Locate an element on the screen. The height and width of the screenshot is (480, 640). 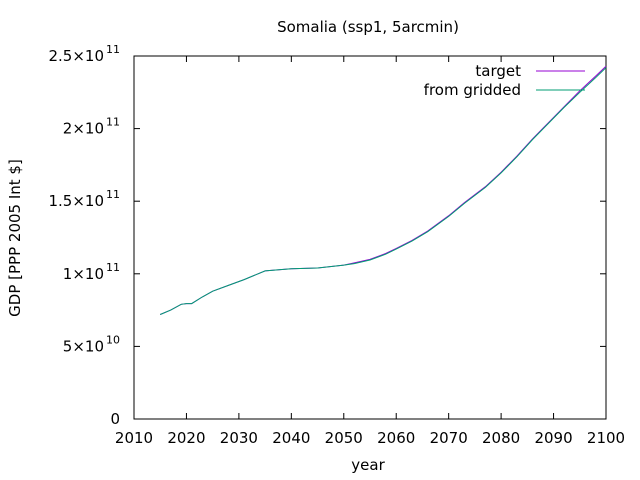
y-tick-label: 2.5×10 11 is located at coordinates (84, 54).